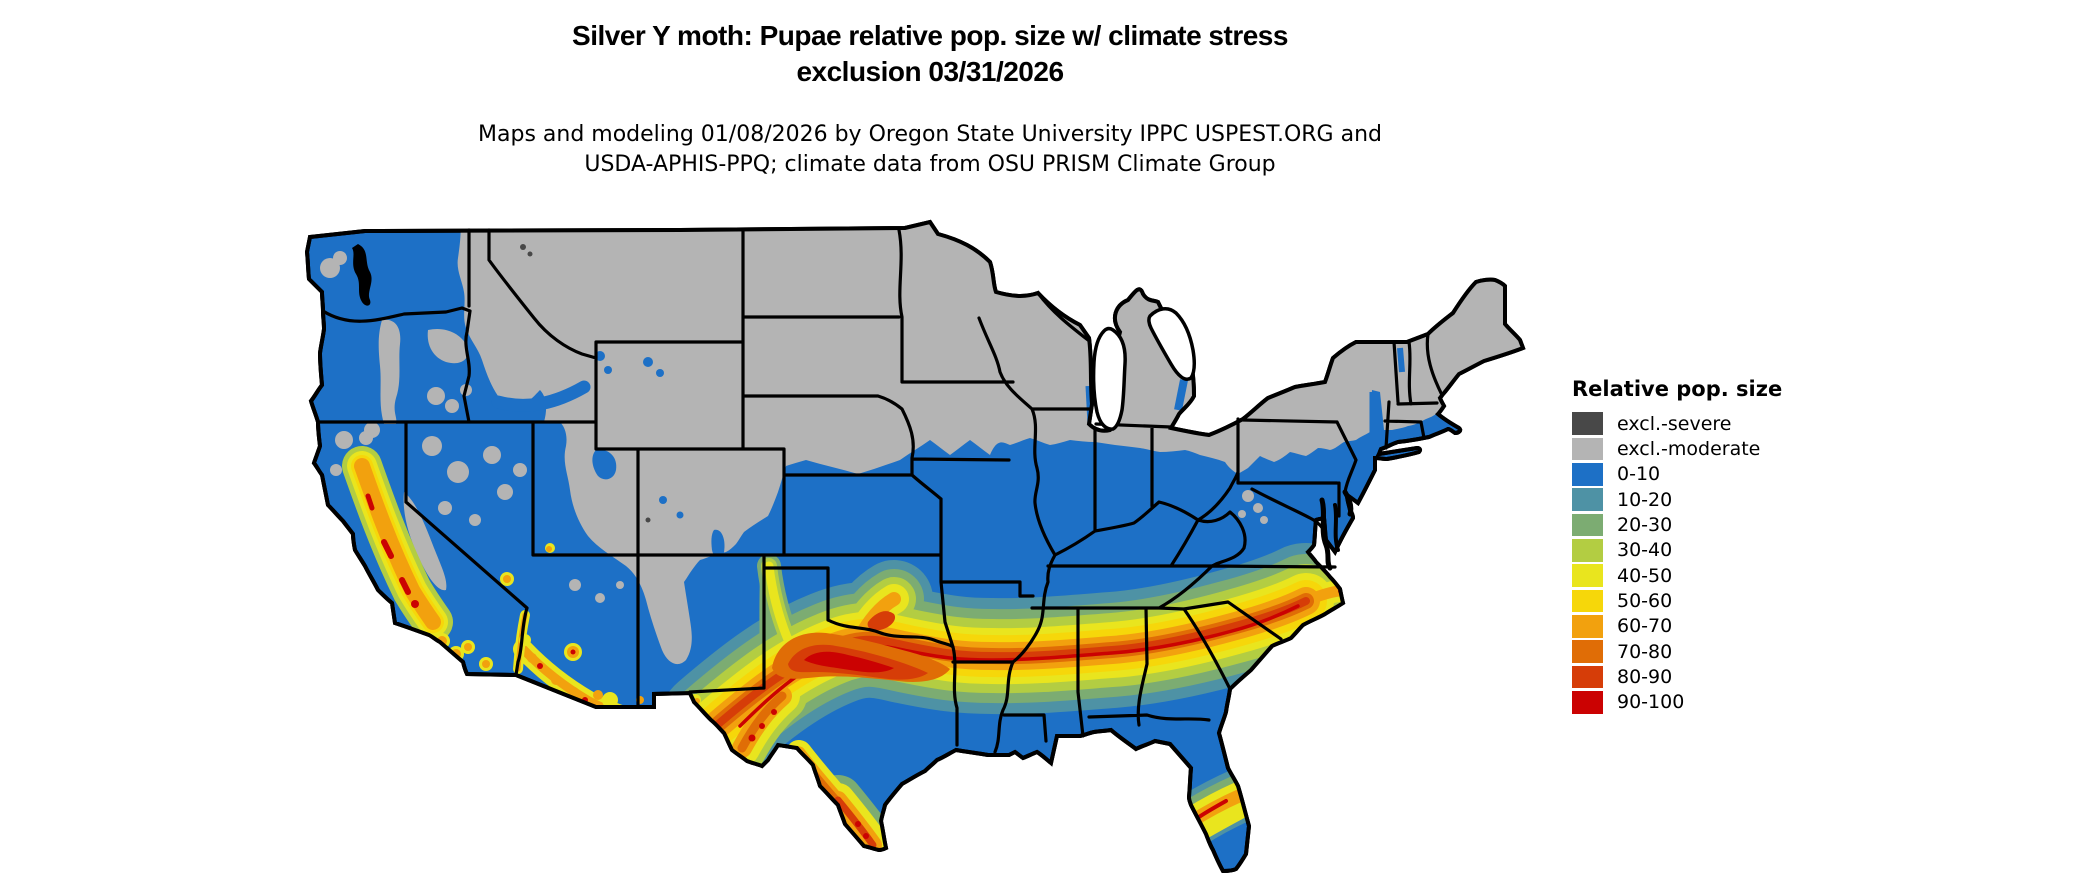 The height and width of the screenshot is (892, 2100). I want to click on texas-hot-core, so click(861, 646).